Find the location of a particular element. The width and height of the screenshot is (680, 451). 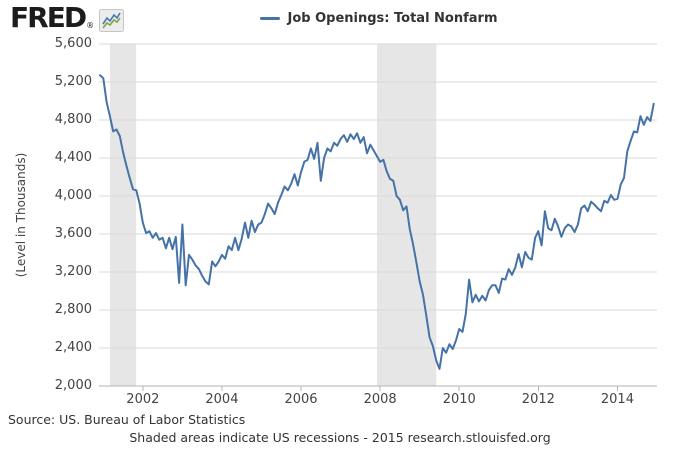

x-tick-label: 2002 is located at coordinates (143, 399).